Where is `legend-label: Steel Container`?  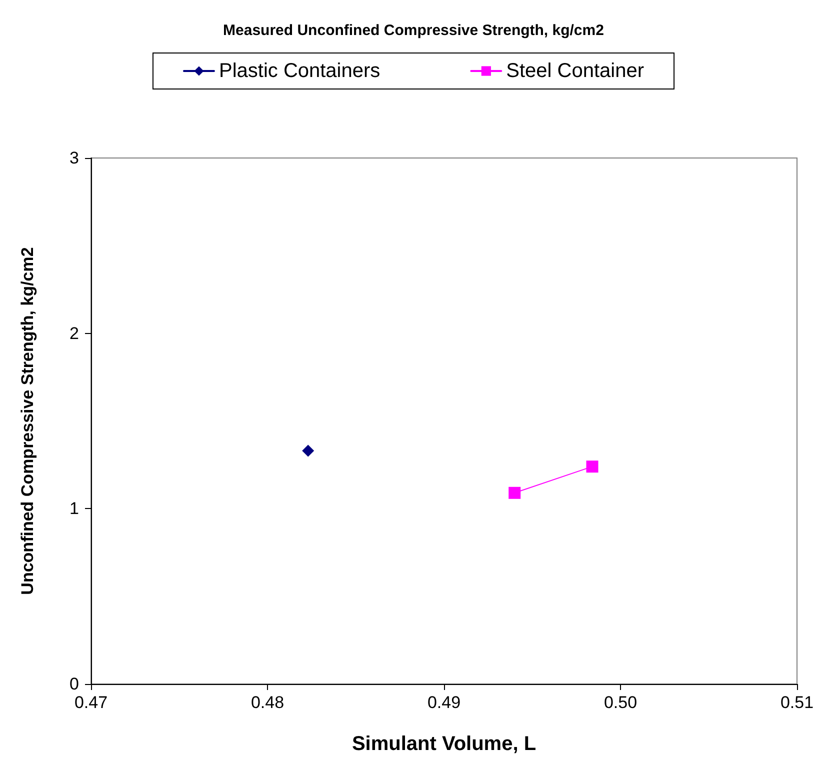 legend-label: Steel Container is located at coordinates (575, 71).